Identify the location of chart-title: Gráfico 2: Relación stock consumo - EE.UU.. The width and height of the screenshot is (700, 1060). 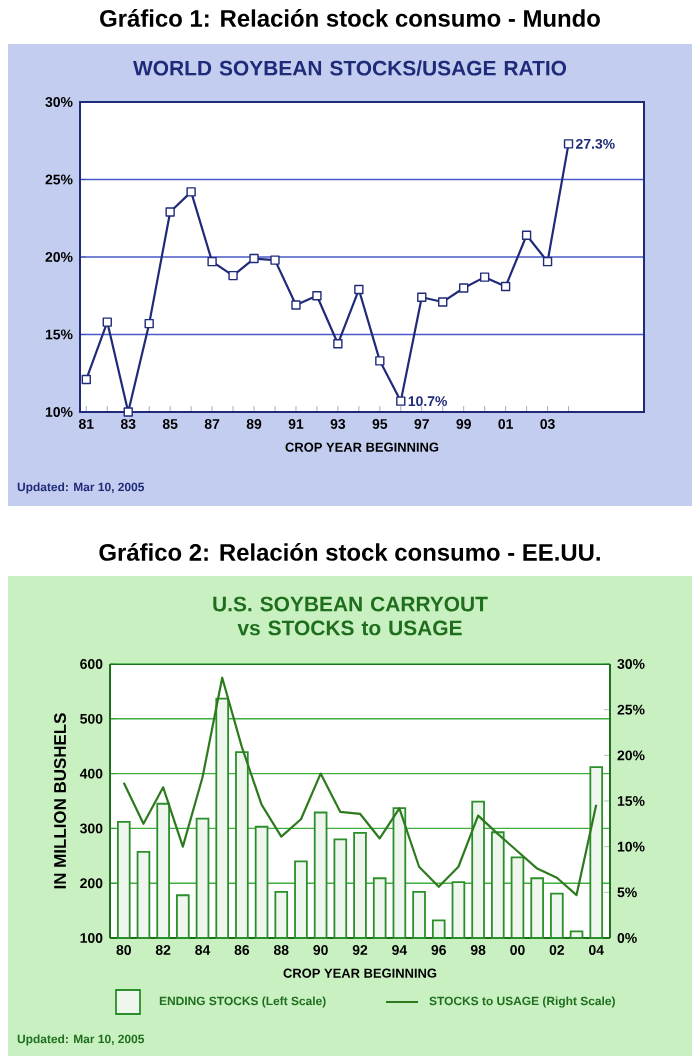
(349, 552).